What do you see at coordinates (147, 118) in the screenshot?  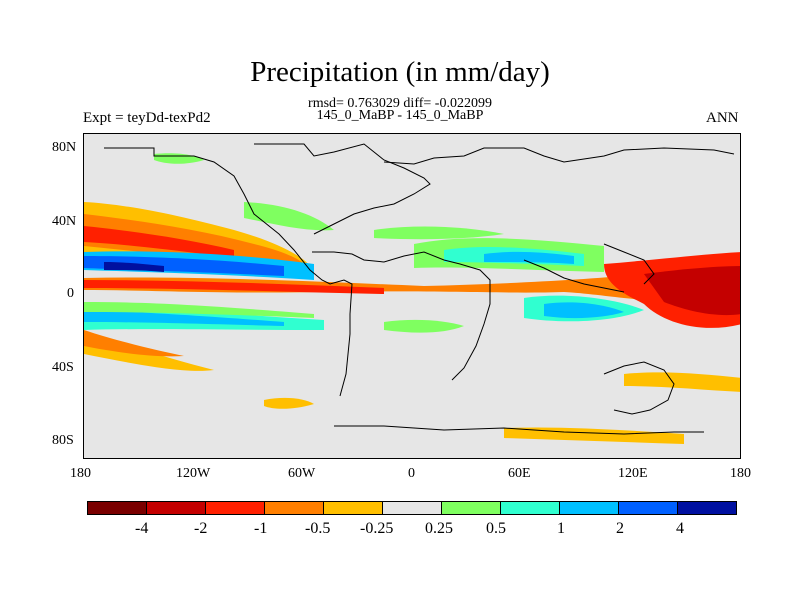 I see `experiment-label: Expt = teyDd-texPd2` at bounding box center [147, 118].